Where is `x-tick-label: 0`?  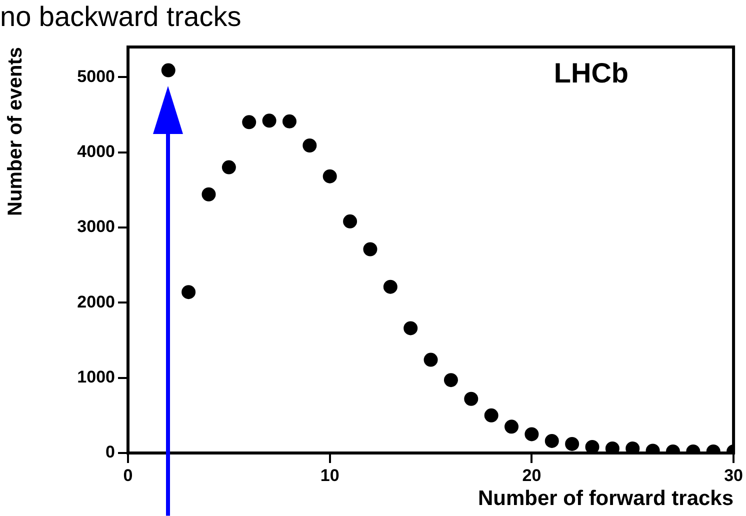
x-tick-label: 0 is located at coordinates (128, 475).